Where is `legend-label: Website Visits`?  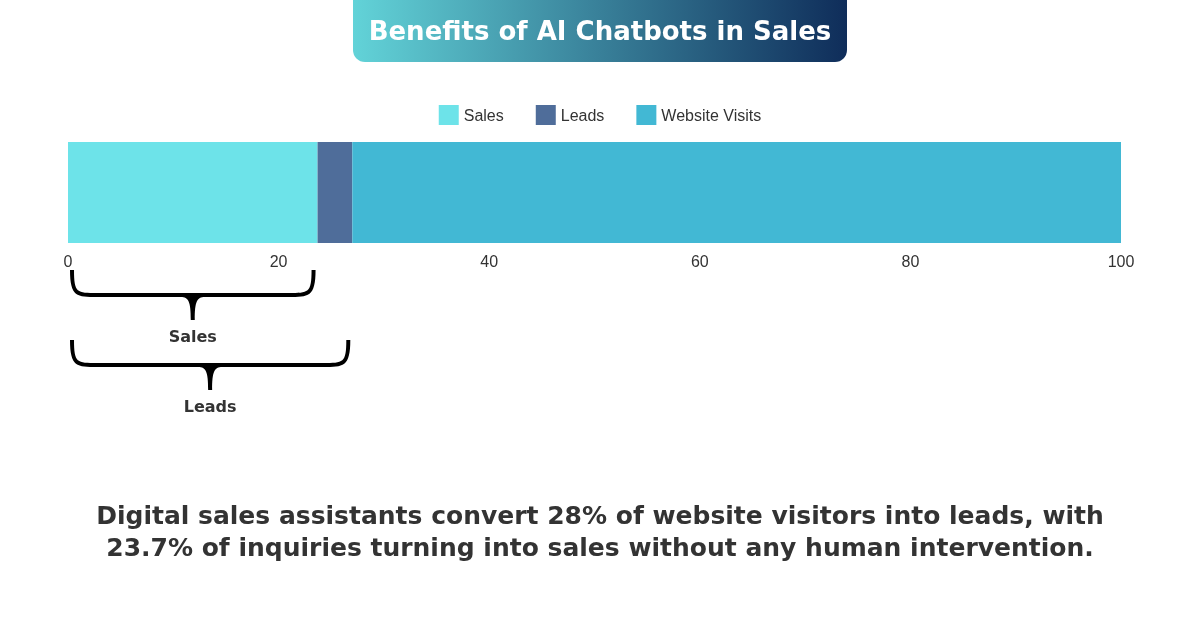 legend-label: Website Visits is located at coordinates (711, 115).